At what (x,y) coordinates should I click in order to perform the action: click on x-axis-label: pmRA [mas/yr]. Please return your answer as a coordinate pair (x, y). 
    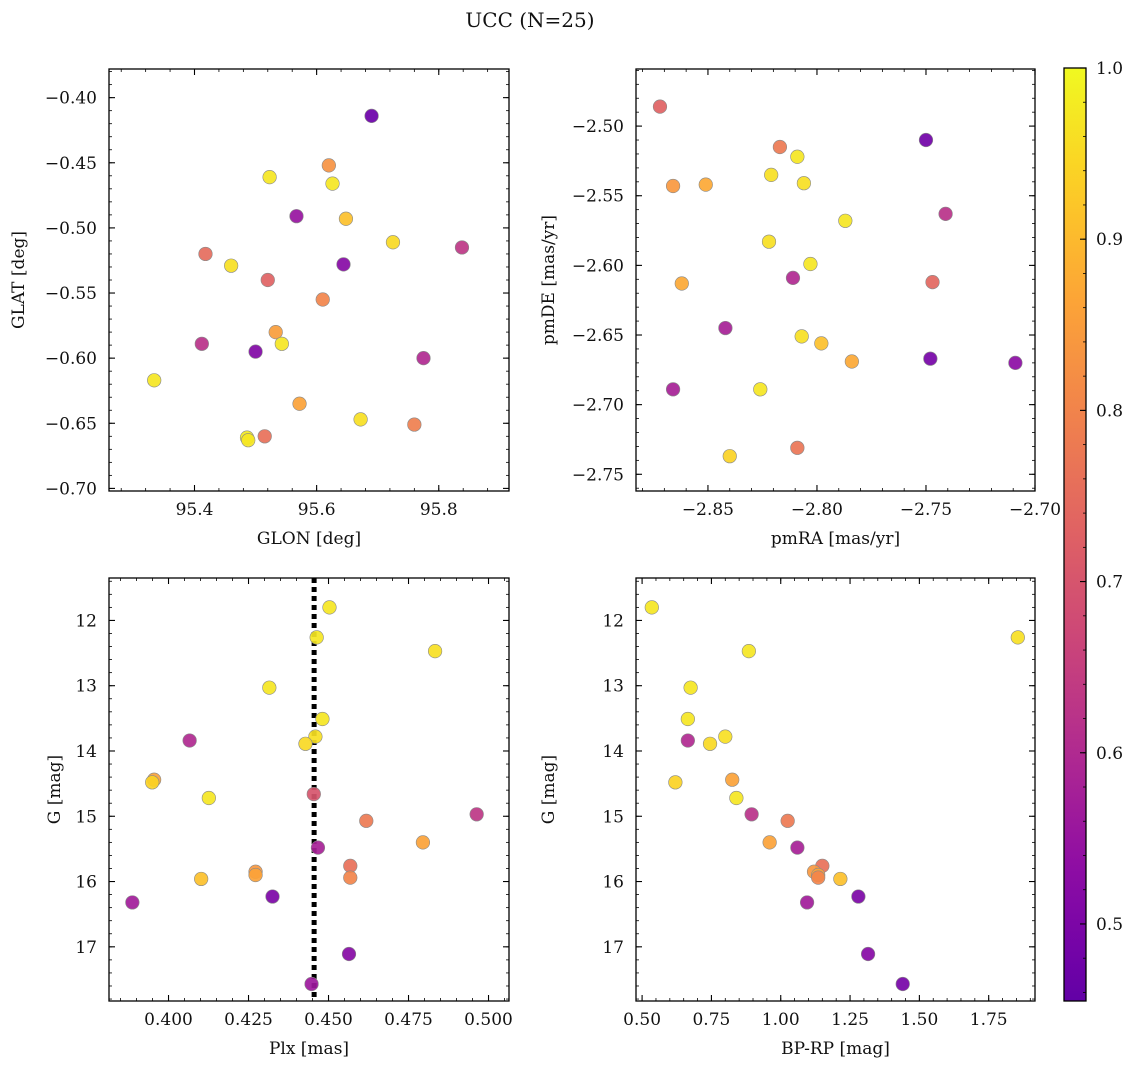
    Looking at the image, I should click on (835, 539).